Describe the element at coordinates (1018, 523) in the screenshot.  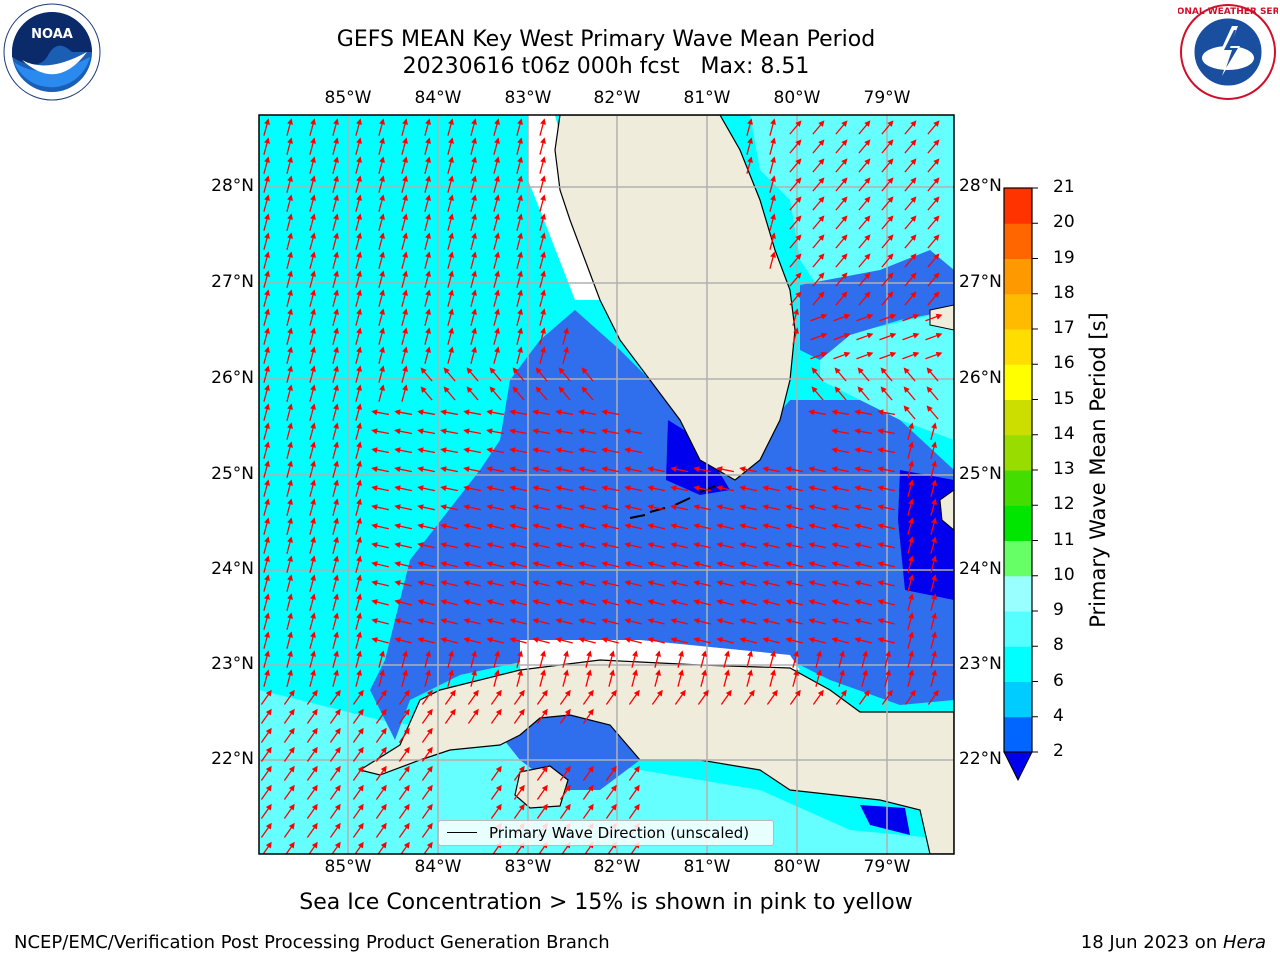
I see `colorbar-segment` at that location.